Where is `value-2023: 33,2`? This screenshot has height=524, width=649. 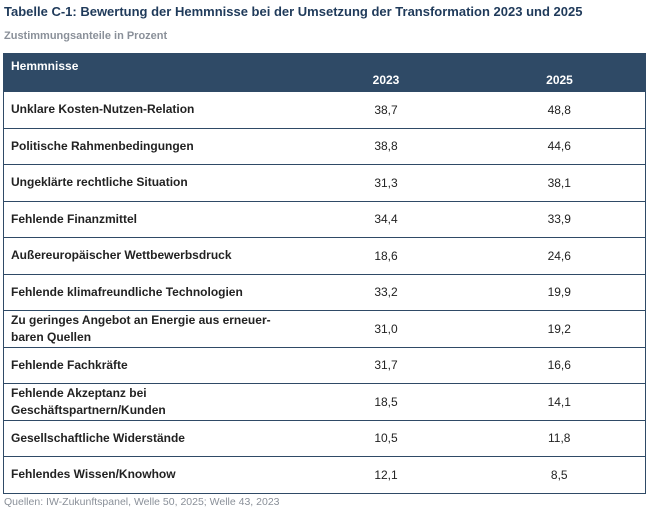 value-2023: 33,2 is located at coordinates (386, 292).